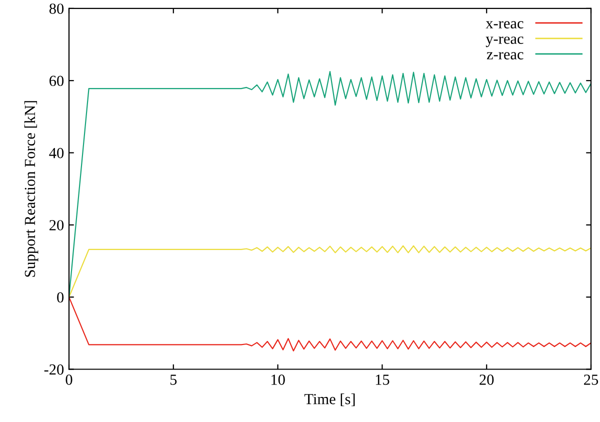 This screenshot has width=600, height=422. Describe the element at coordinates (383, 379) in the screenshot. I see `x-tick-label: 15` at that location.